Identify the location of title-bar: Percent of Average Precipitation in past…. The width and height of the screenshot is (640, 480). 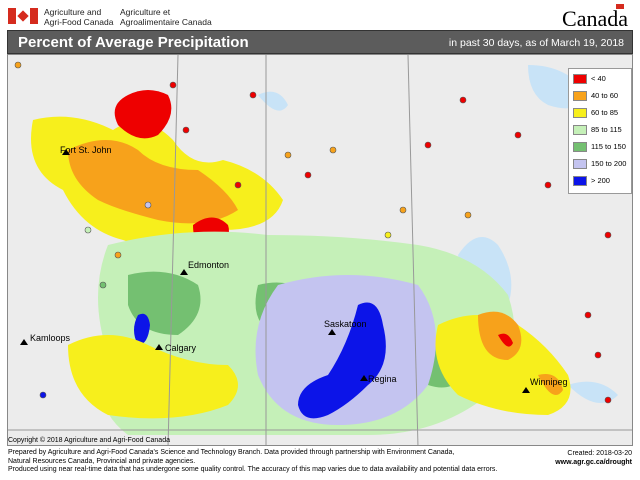
(320, 42).